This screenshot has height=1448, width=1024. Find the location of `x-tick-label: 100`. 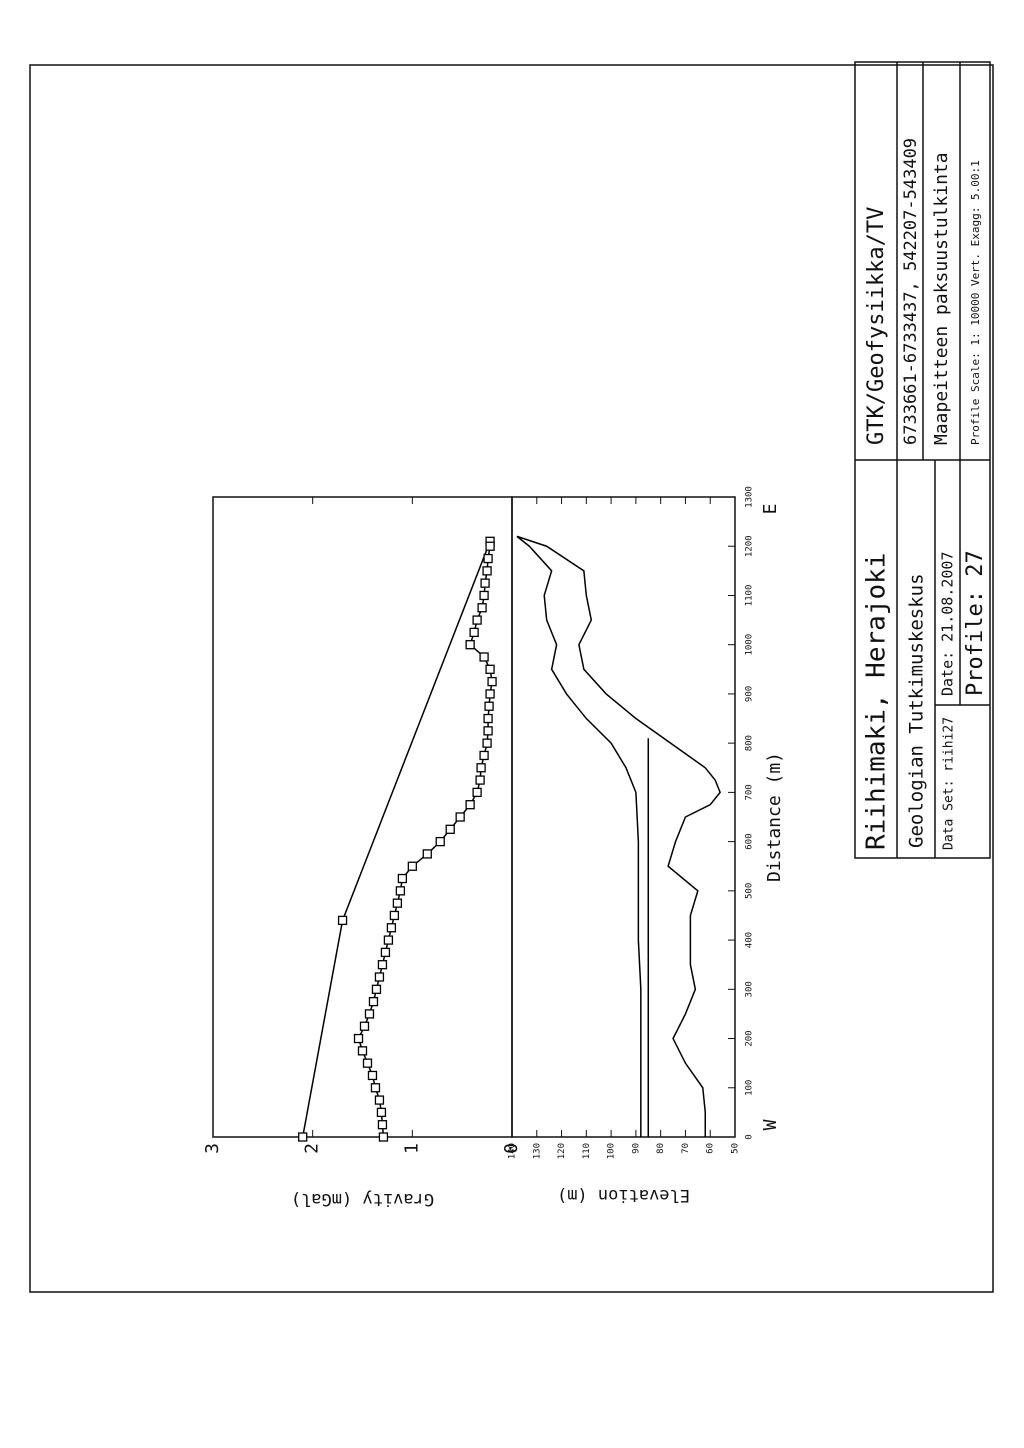

x-tick-label: 100 is located at coordinates (750, 1088).